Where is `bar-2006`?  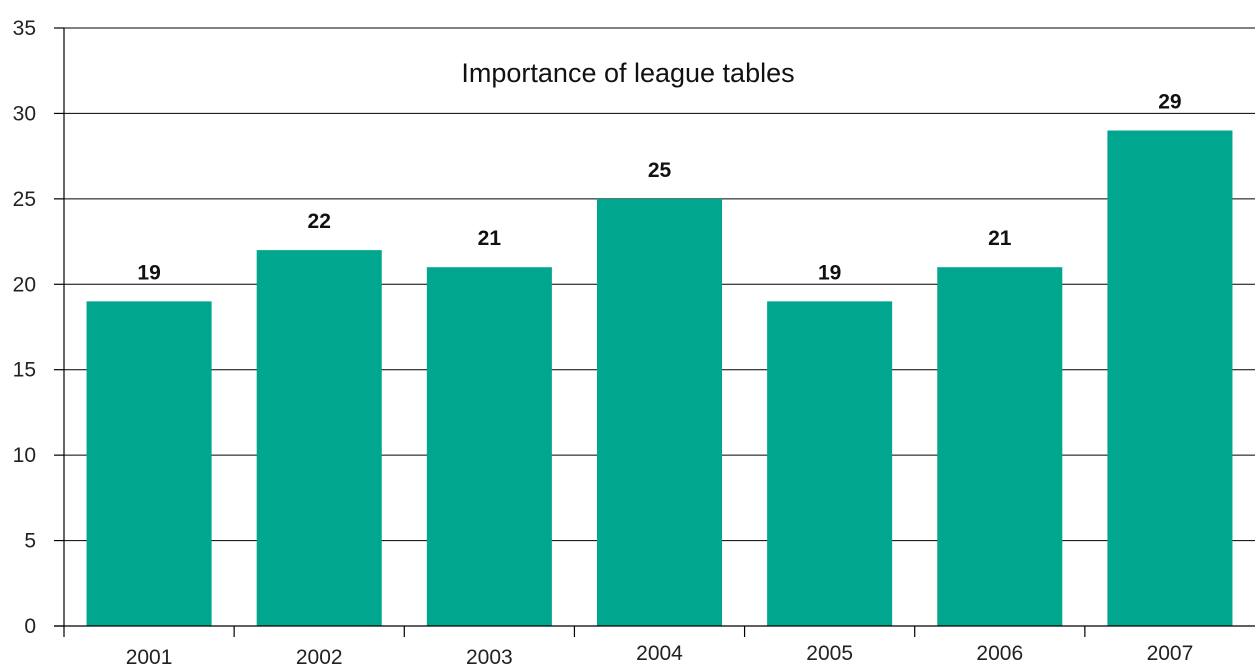
bar-2006 is located at coordinates (1000, 446).